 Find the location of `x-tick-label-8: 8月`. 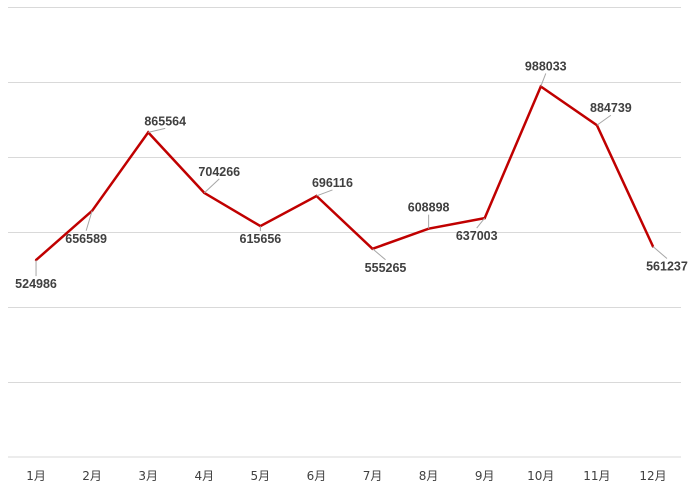

x-tick-label-8: 8月 is located at coordinates (429, 476).